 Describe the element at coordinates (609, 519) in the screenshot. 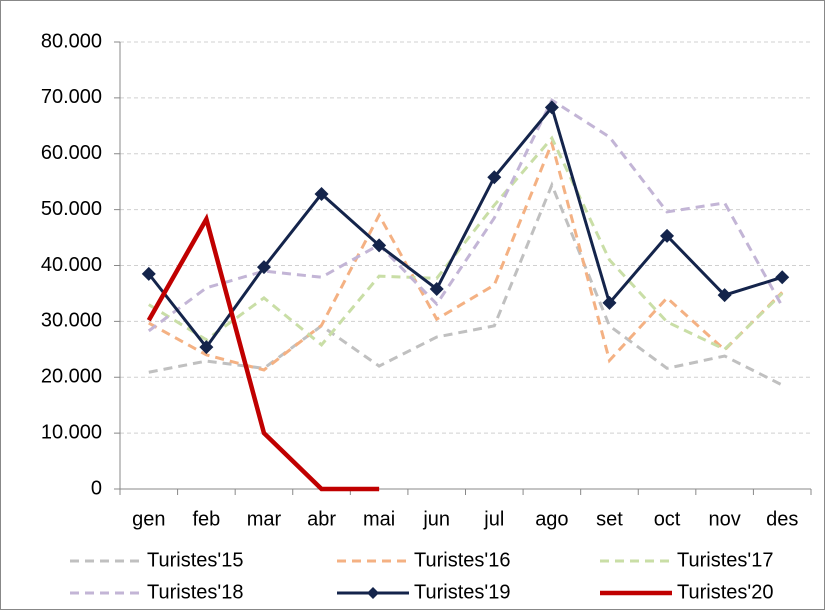

I see `x-tick-label: set` at that location.